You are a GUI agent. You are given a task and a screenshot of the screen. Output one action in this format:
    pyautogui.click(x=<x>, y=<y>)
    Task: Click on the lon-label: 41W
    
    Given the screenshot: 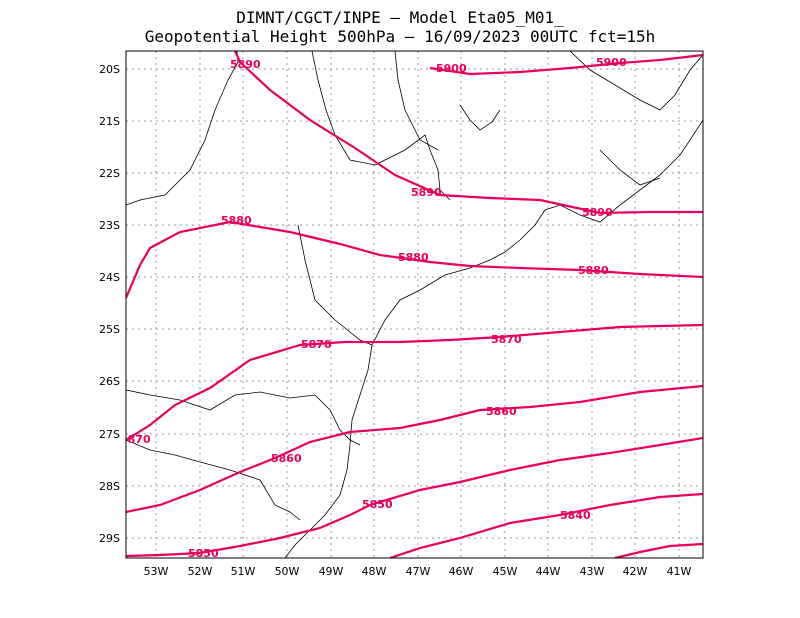 What is the action you would take?
    pyautogui.click(x=679, y=571)
    